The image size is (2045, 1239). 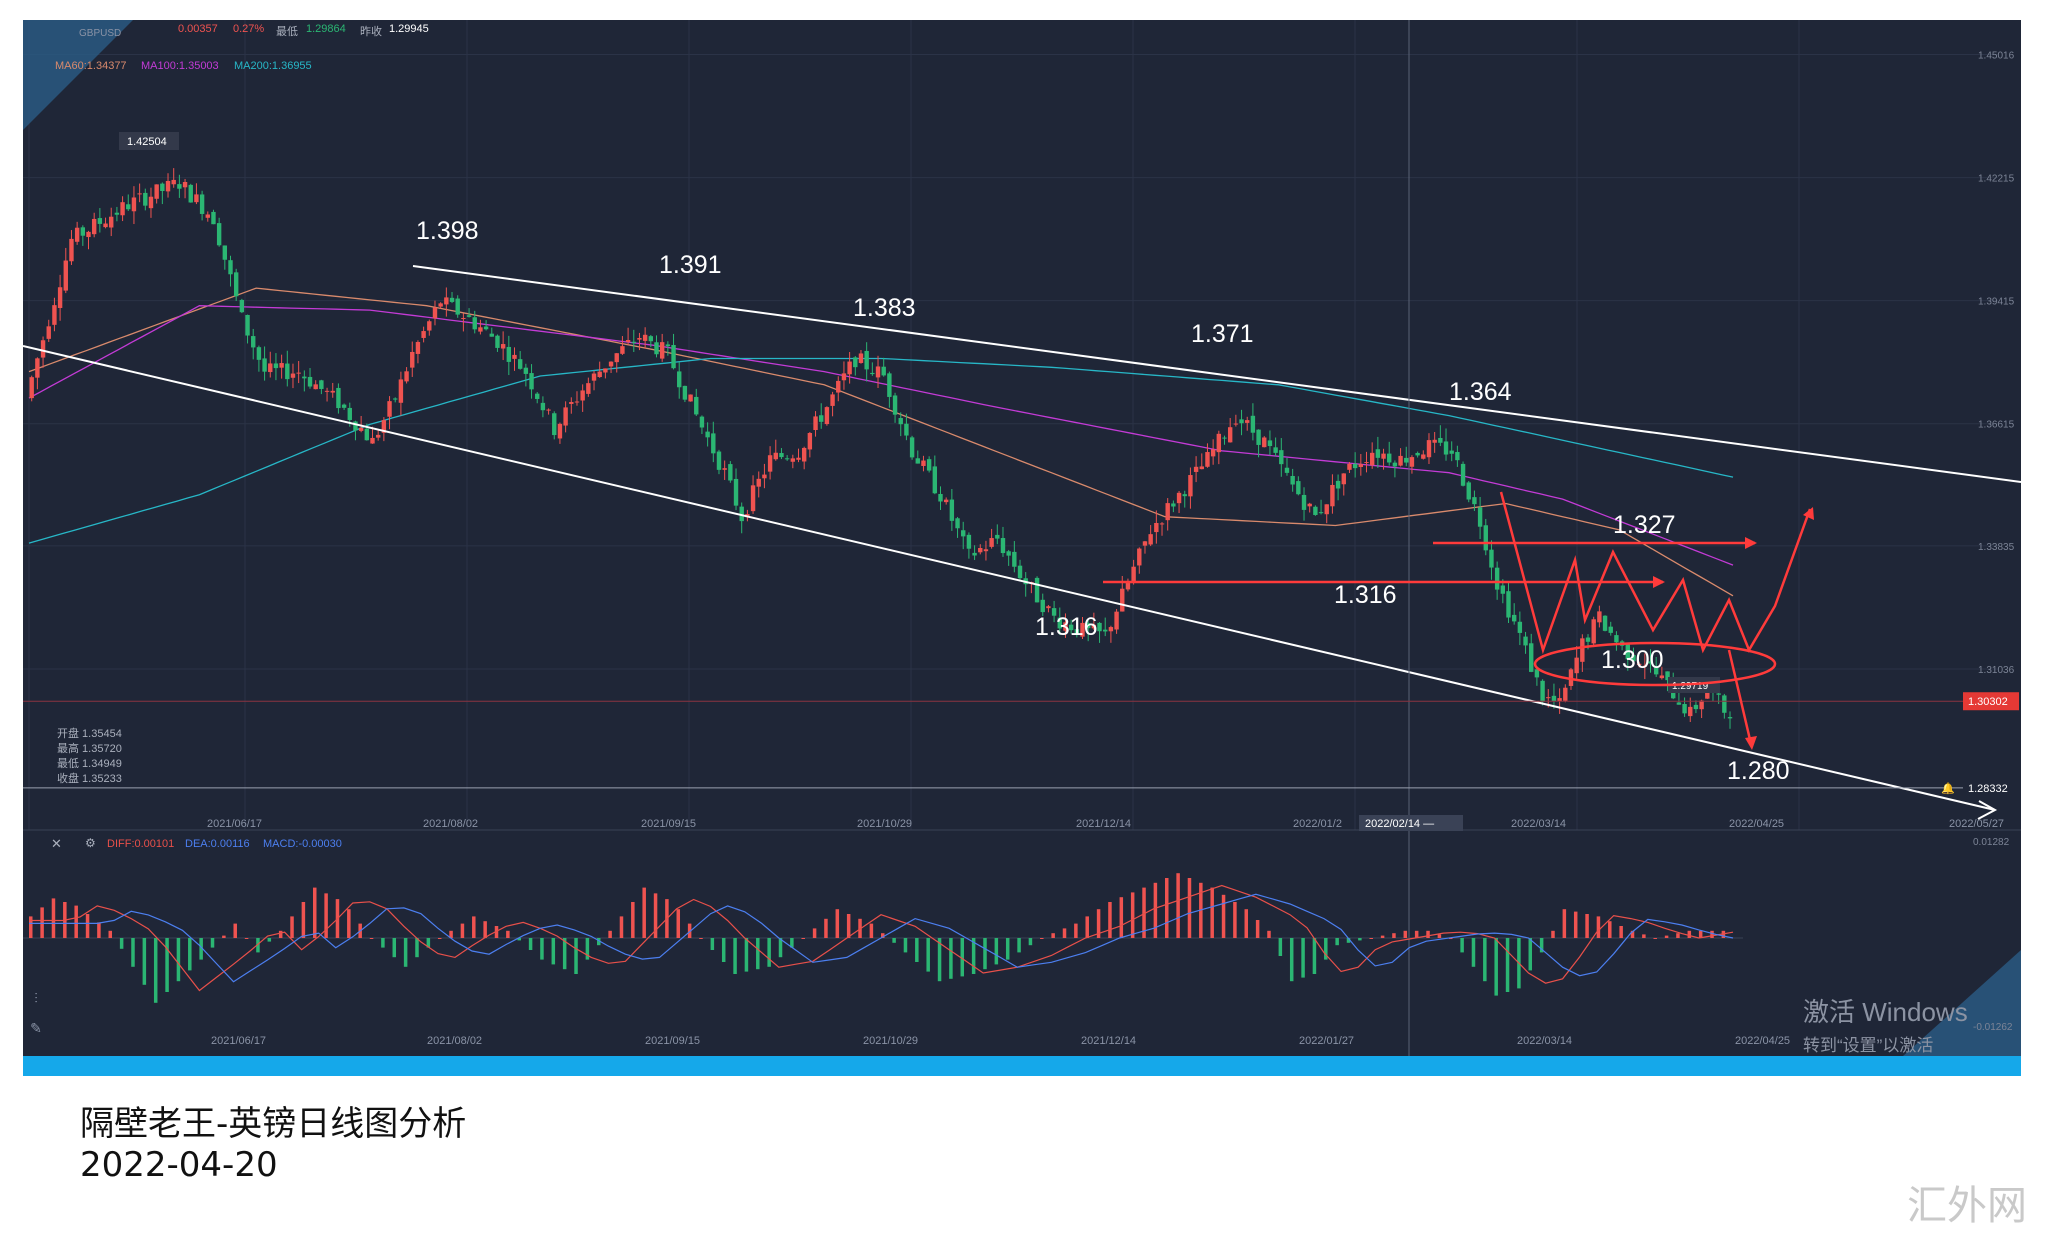 What do you see at coordinates (1751, 743) in the screenshot?
I see `arrow-head-down` at bounding box center [1751, 743].